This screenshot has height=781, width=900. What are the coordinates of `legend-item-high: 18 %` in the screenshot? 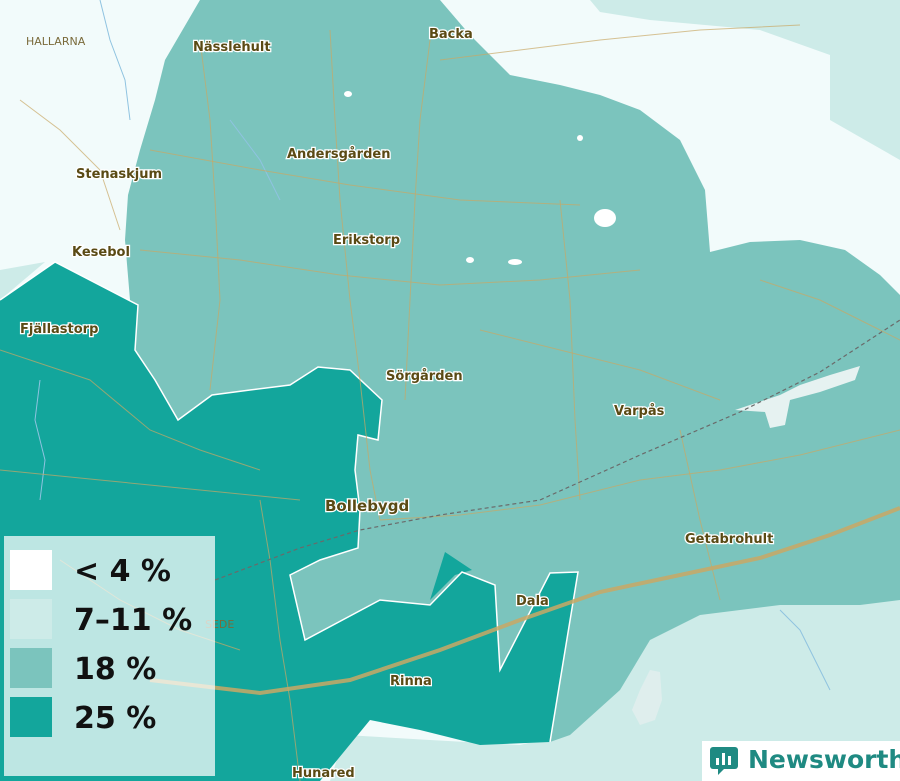 It's located at (110, 668).